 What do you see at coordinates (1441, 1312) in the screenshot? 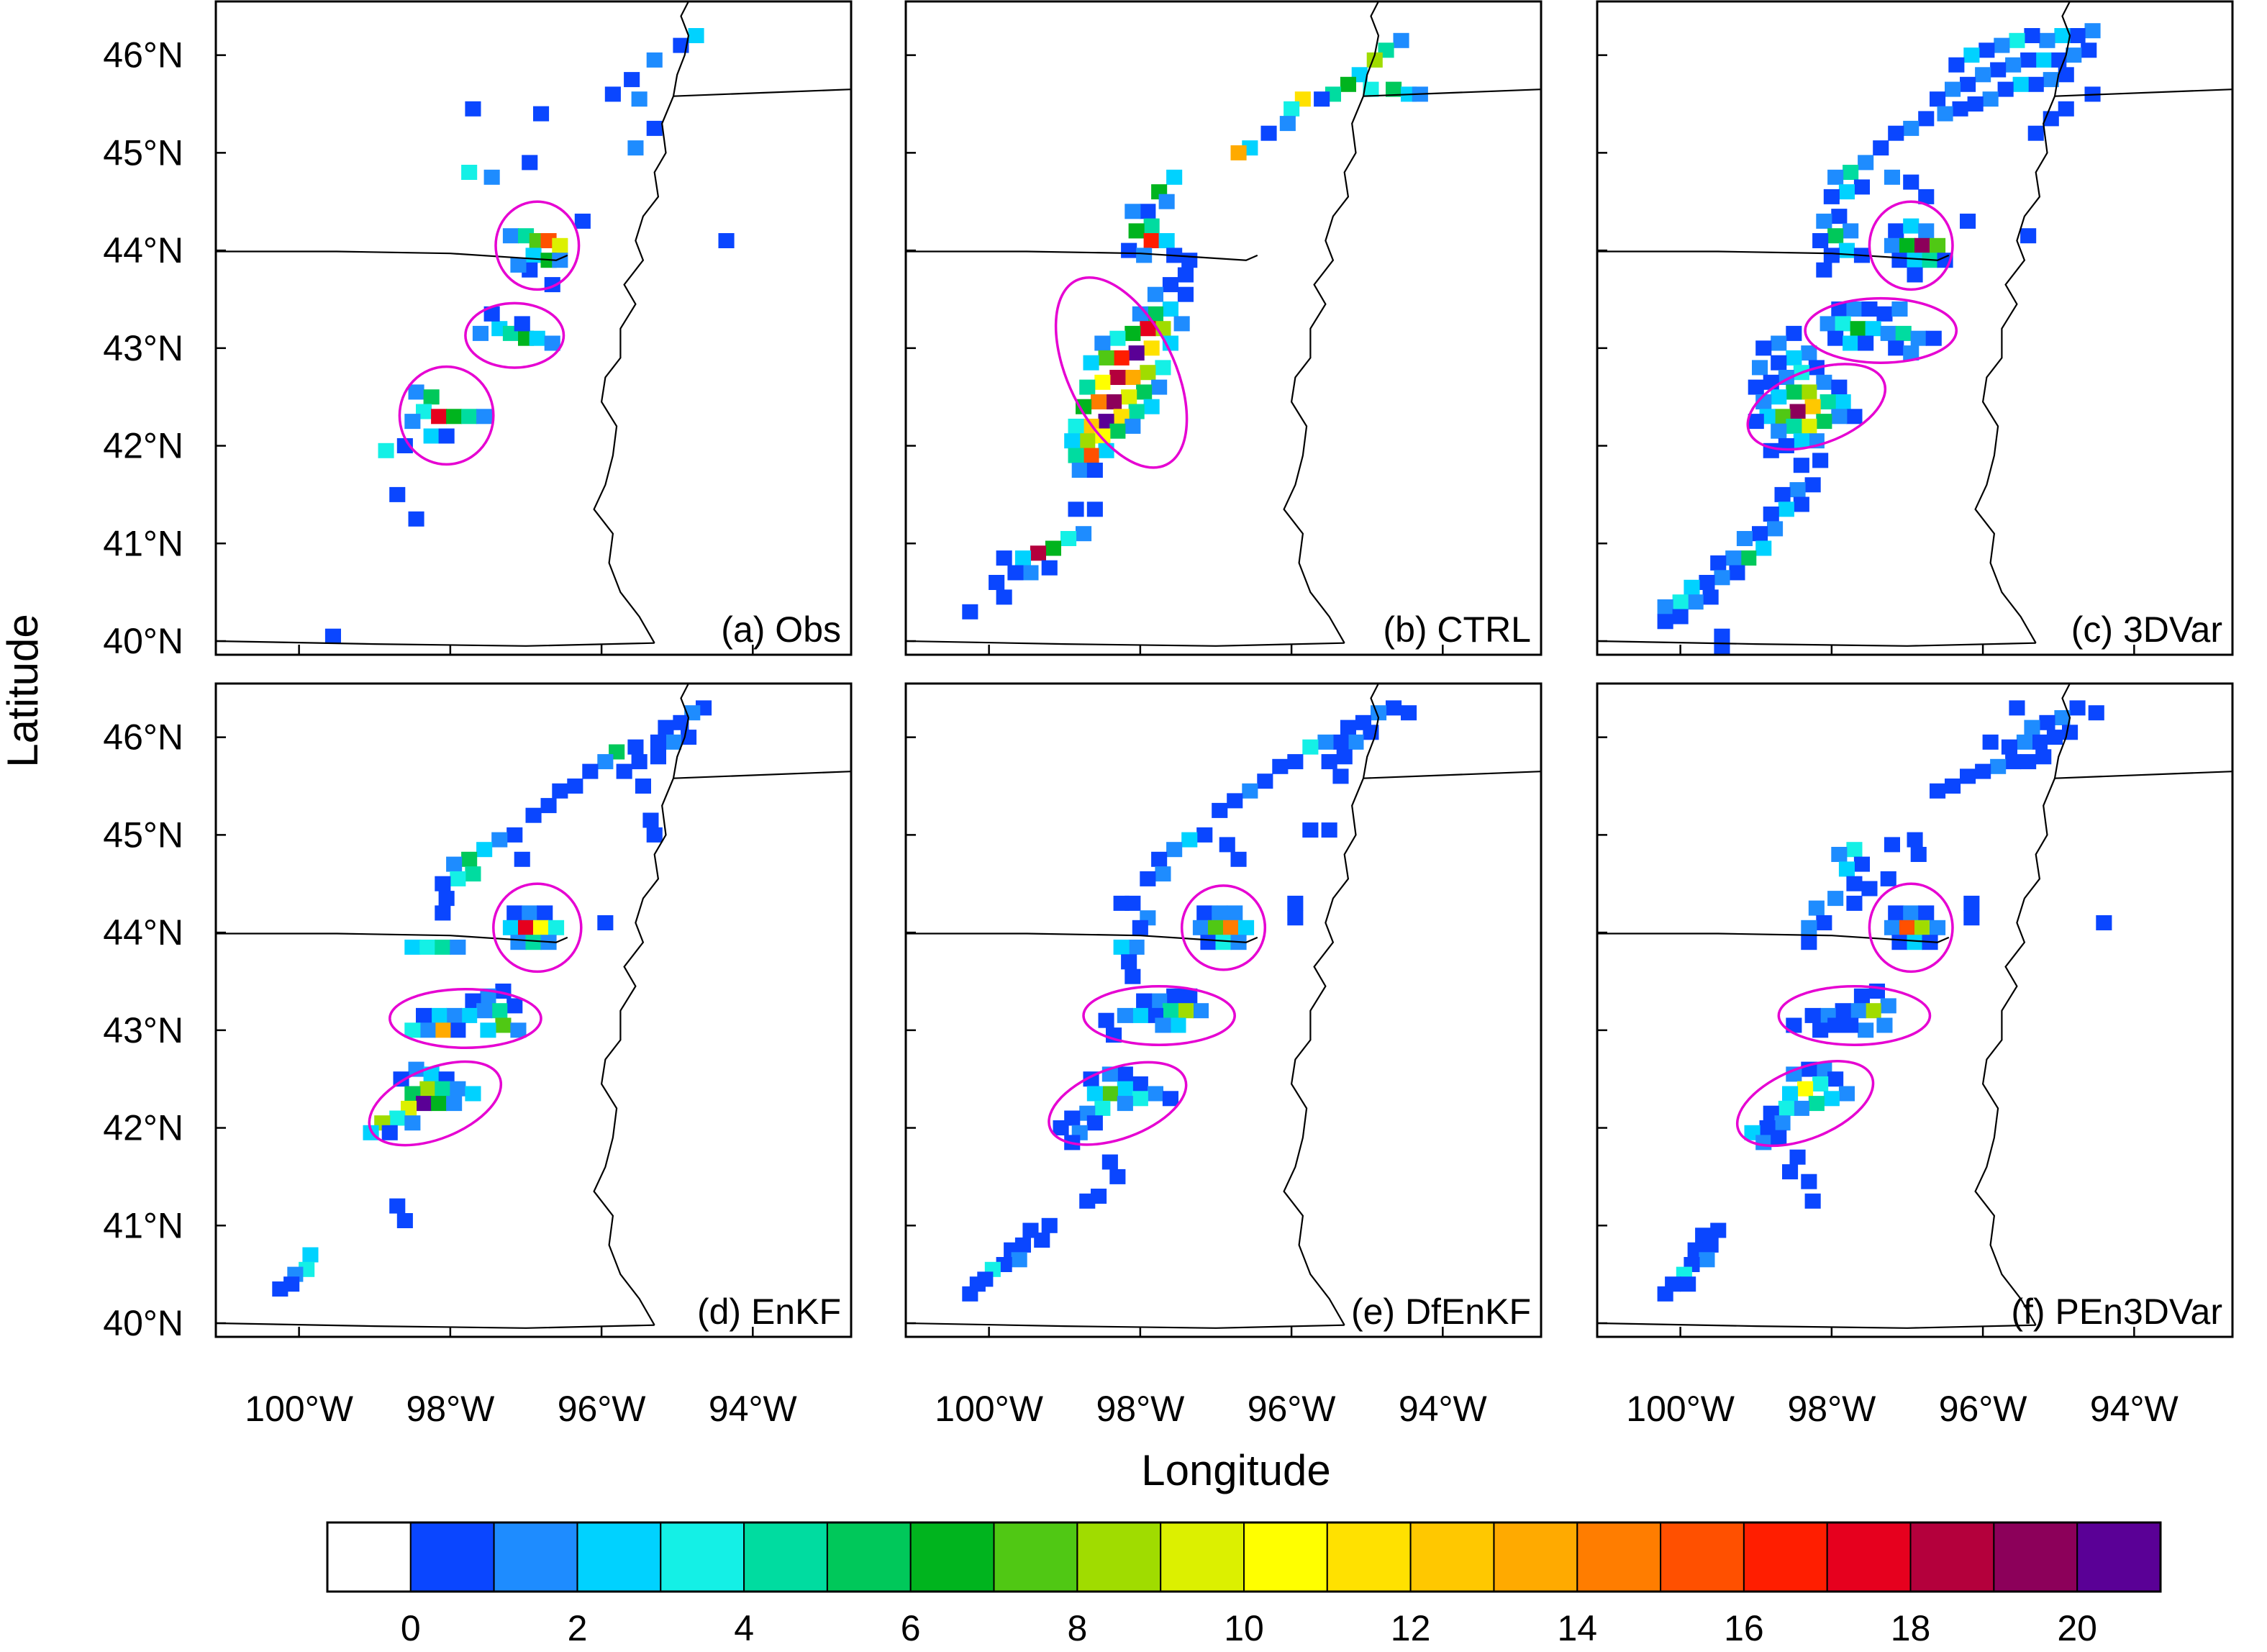
I see `panel-label: (e) DfEnKF` at bounding box center [1441, 1312].